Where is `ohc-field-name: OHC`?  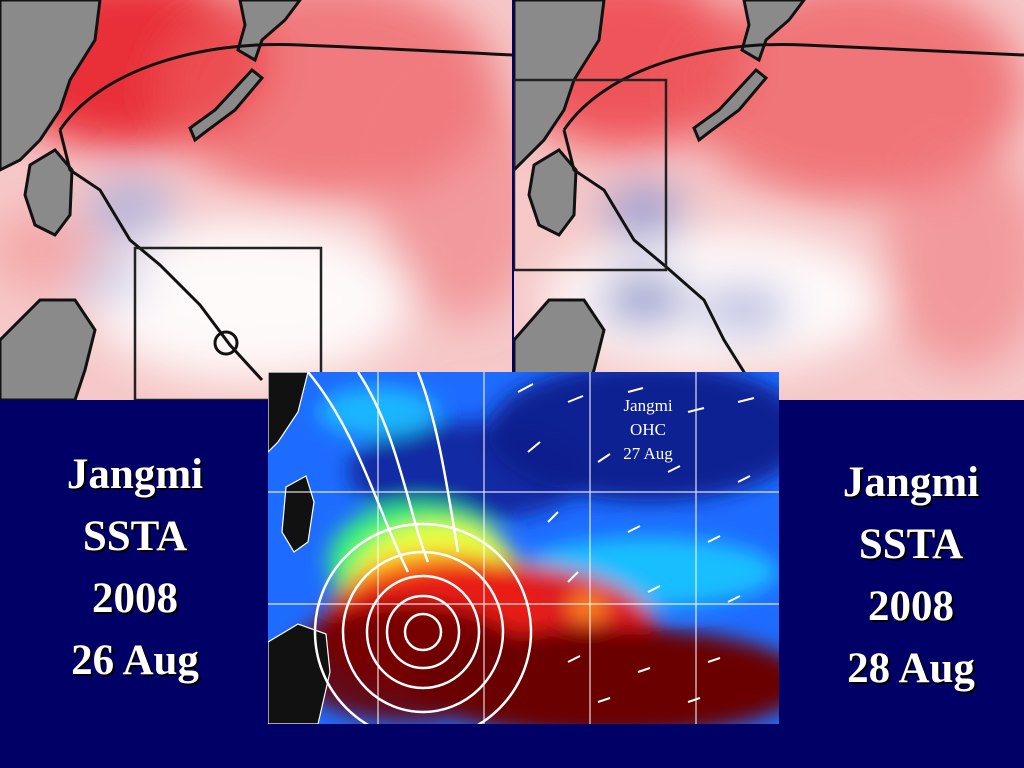
ohc-field-name: OHC is located at coordinates (648, 429).